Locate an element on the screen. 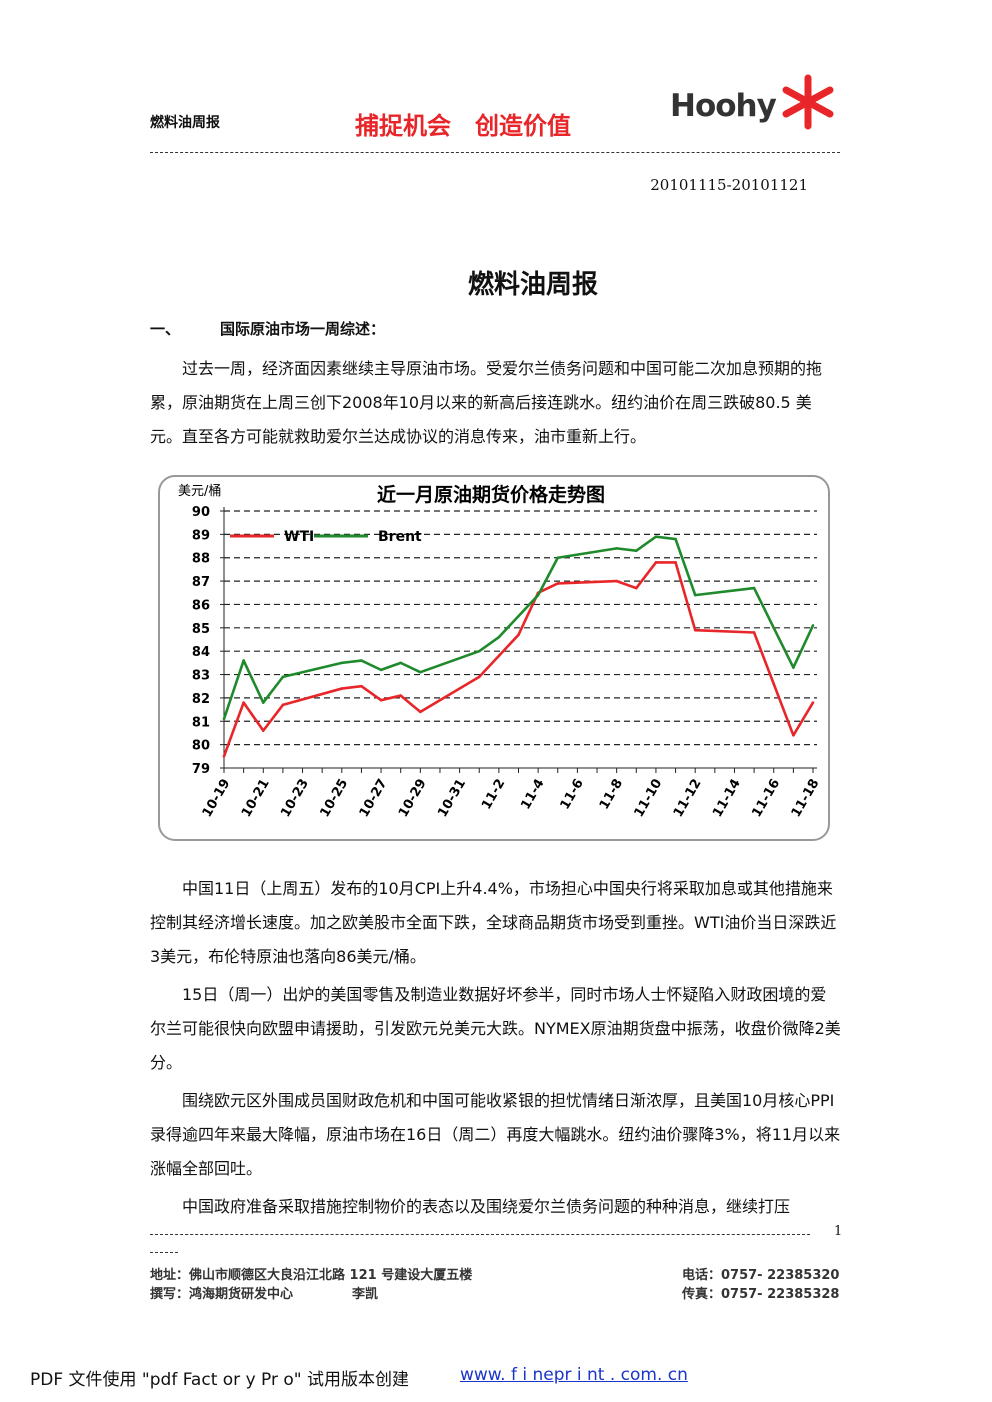 The height and width of the screenshot is (1402, 992). y-tick-label: 88 is located at coordinates (201, 559).